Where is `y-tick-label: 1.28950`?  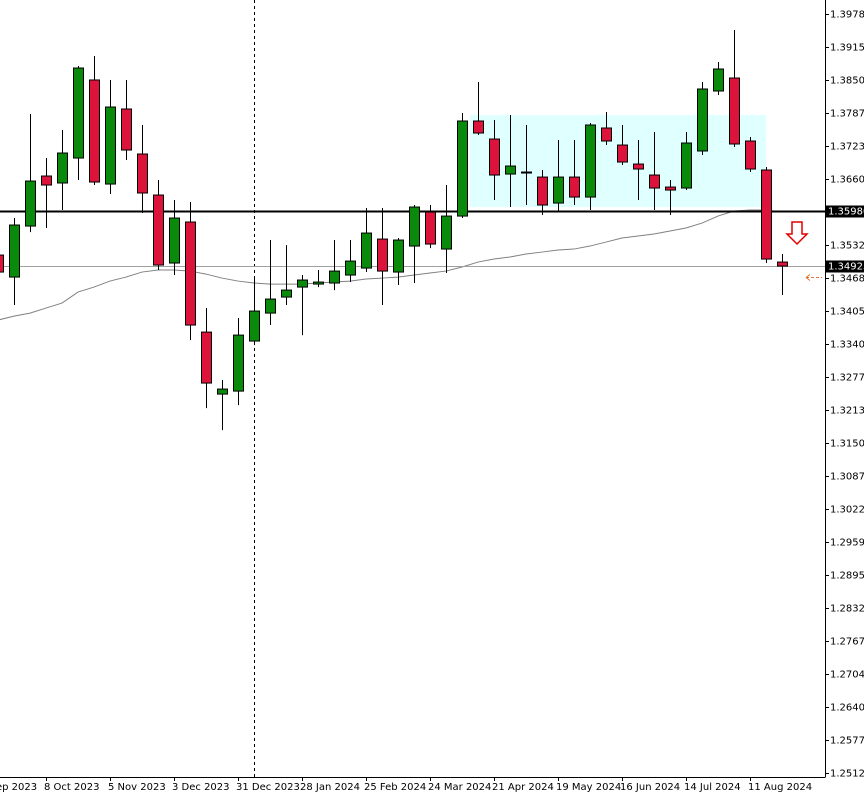
y-tick-label: 1.28950 is located at coordinates (847, 576).